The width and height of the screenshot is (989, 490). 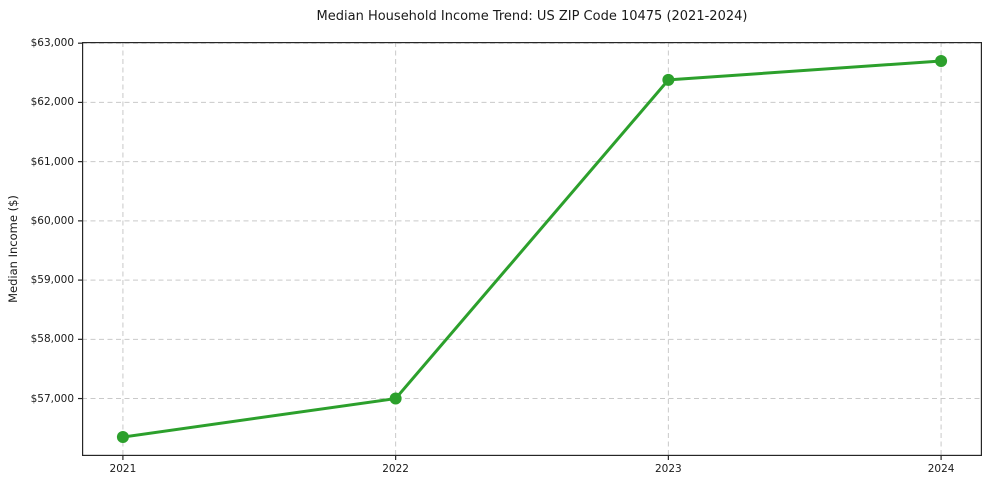 What do you see at coordinates (123, 469) in the screenshot?
I see `x-tick-label: 2021` at bounding box center [123, 469].